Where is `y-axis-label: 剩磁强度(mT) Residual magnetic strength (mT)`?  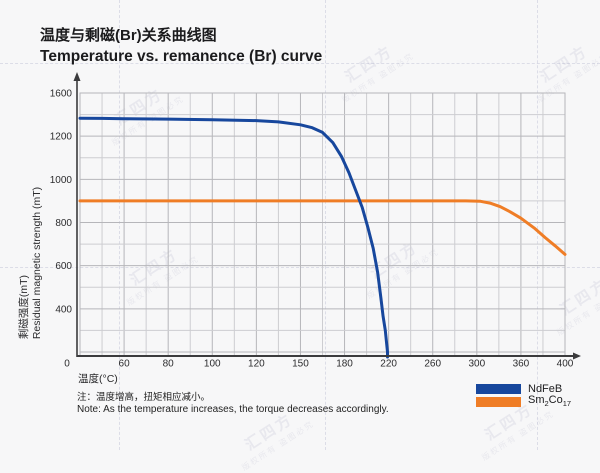 y-axis-label: 剩磁强度(mT) Residual magnetic strength (mT) is located at coordinates (31, 263).